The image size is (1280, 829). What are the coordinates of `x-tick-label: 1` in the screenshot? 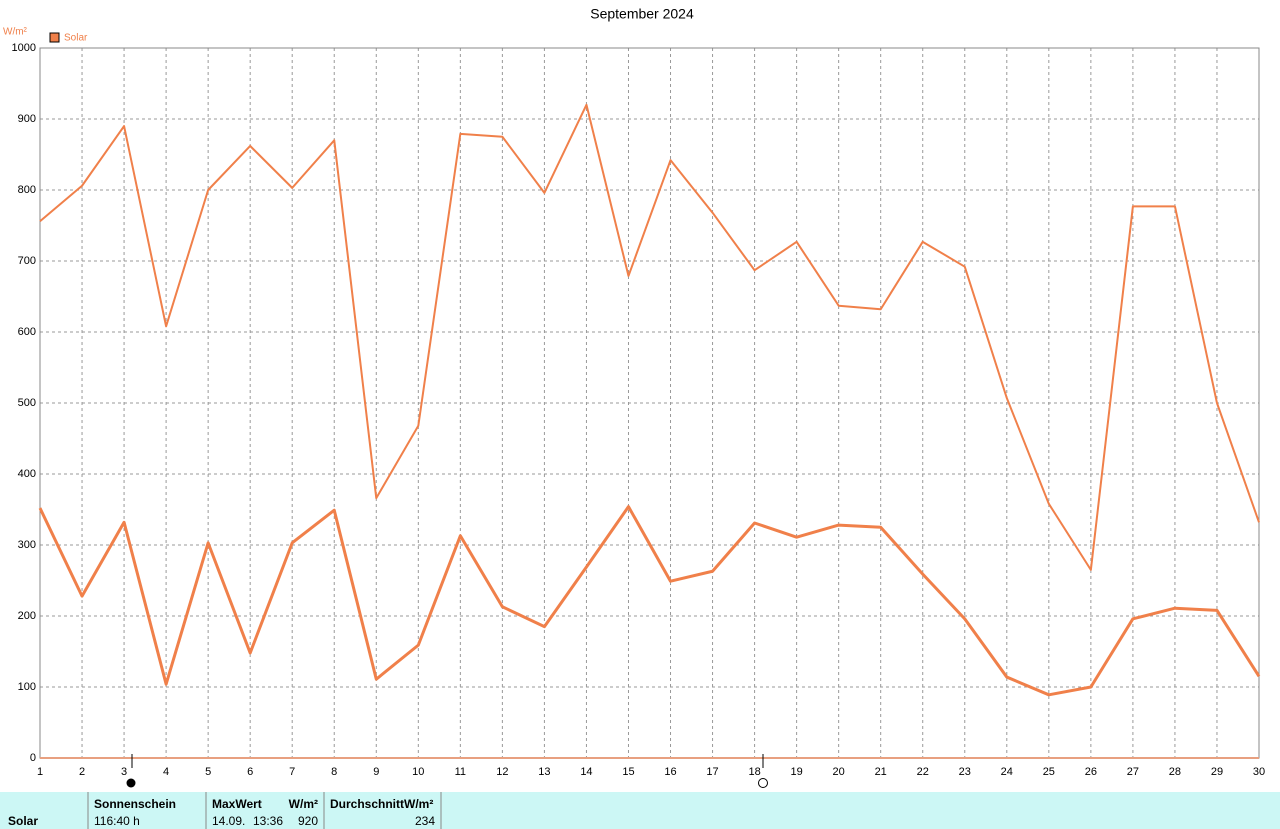 It's located at (40, 772).